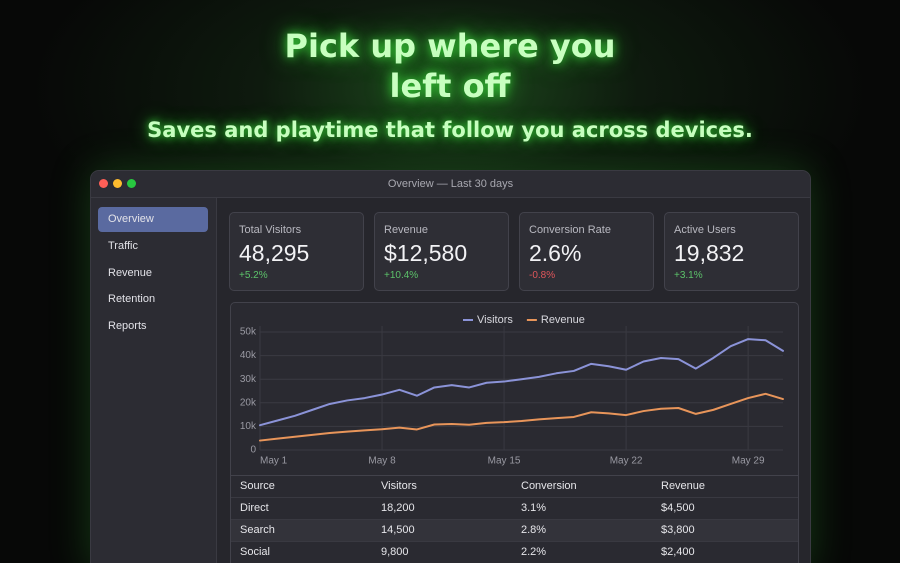 The width and height of the screenshot is (900, 563). I want to click on column-header: Conversion, so click(549, 486).